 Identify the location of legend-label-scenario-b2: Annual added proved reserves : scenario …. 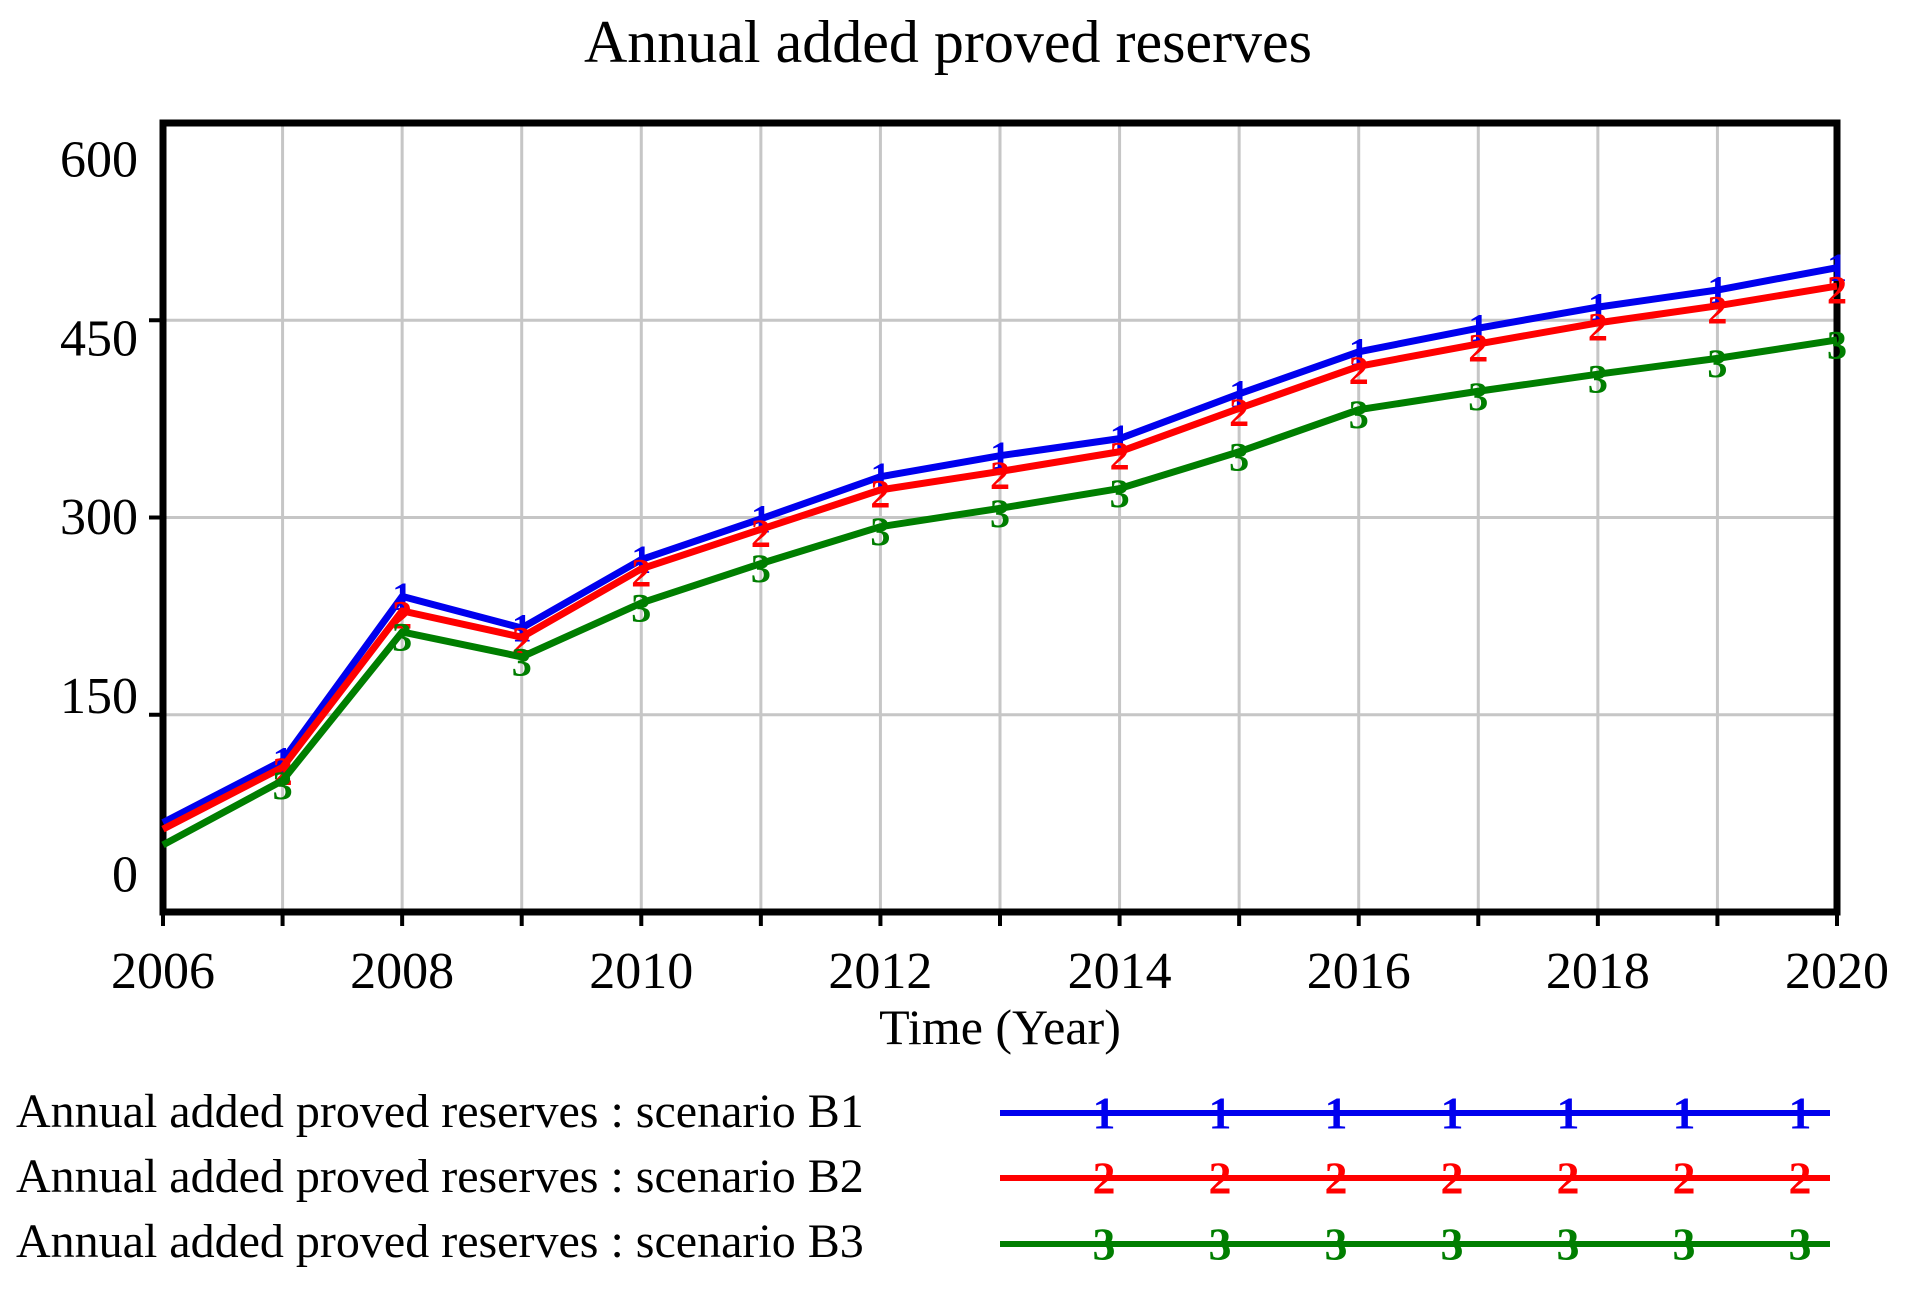
(440, 1176).